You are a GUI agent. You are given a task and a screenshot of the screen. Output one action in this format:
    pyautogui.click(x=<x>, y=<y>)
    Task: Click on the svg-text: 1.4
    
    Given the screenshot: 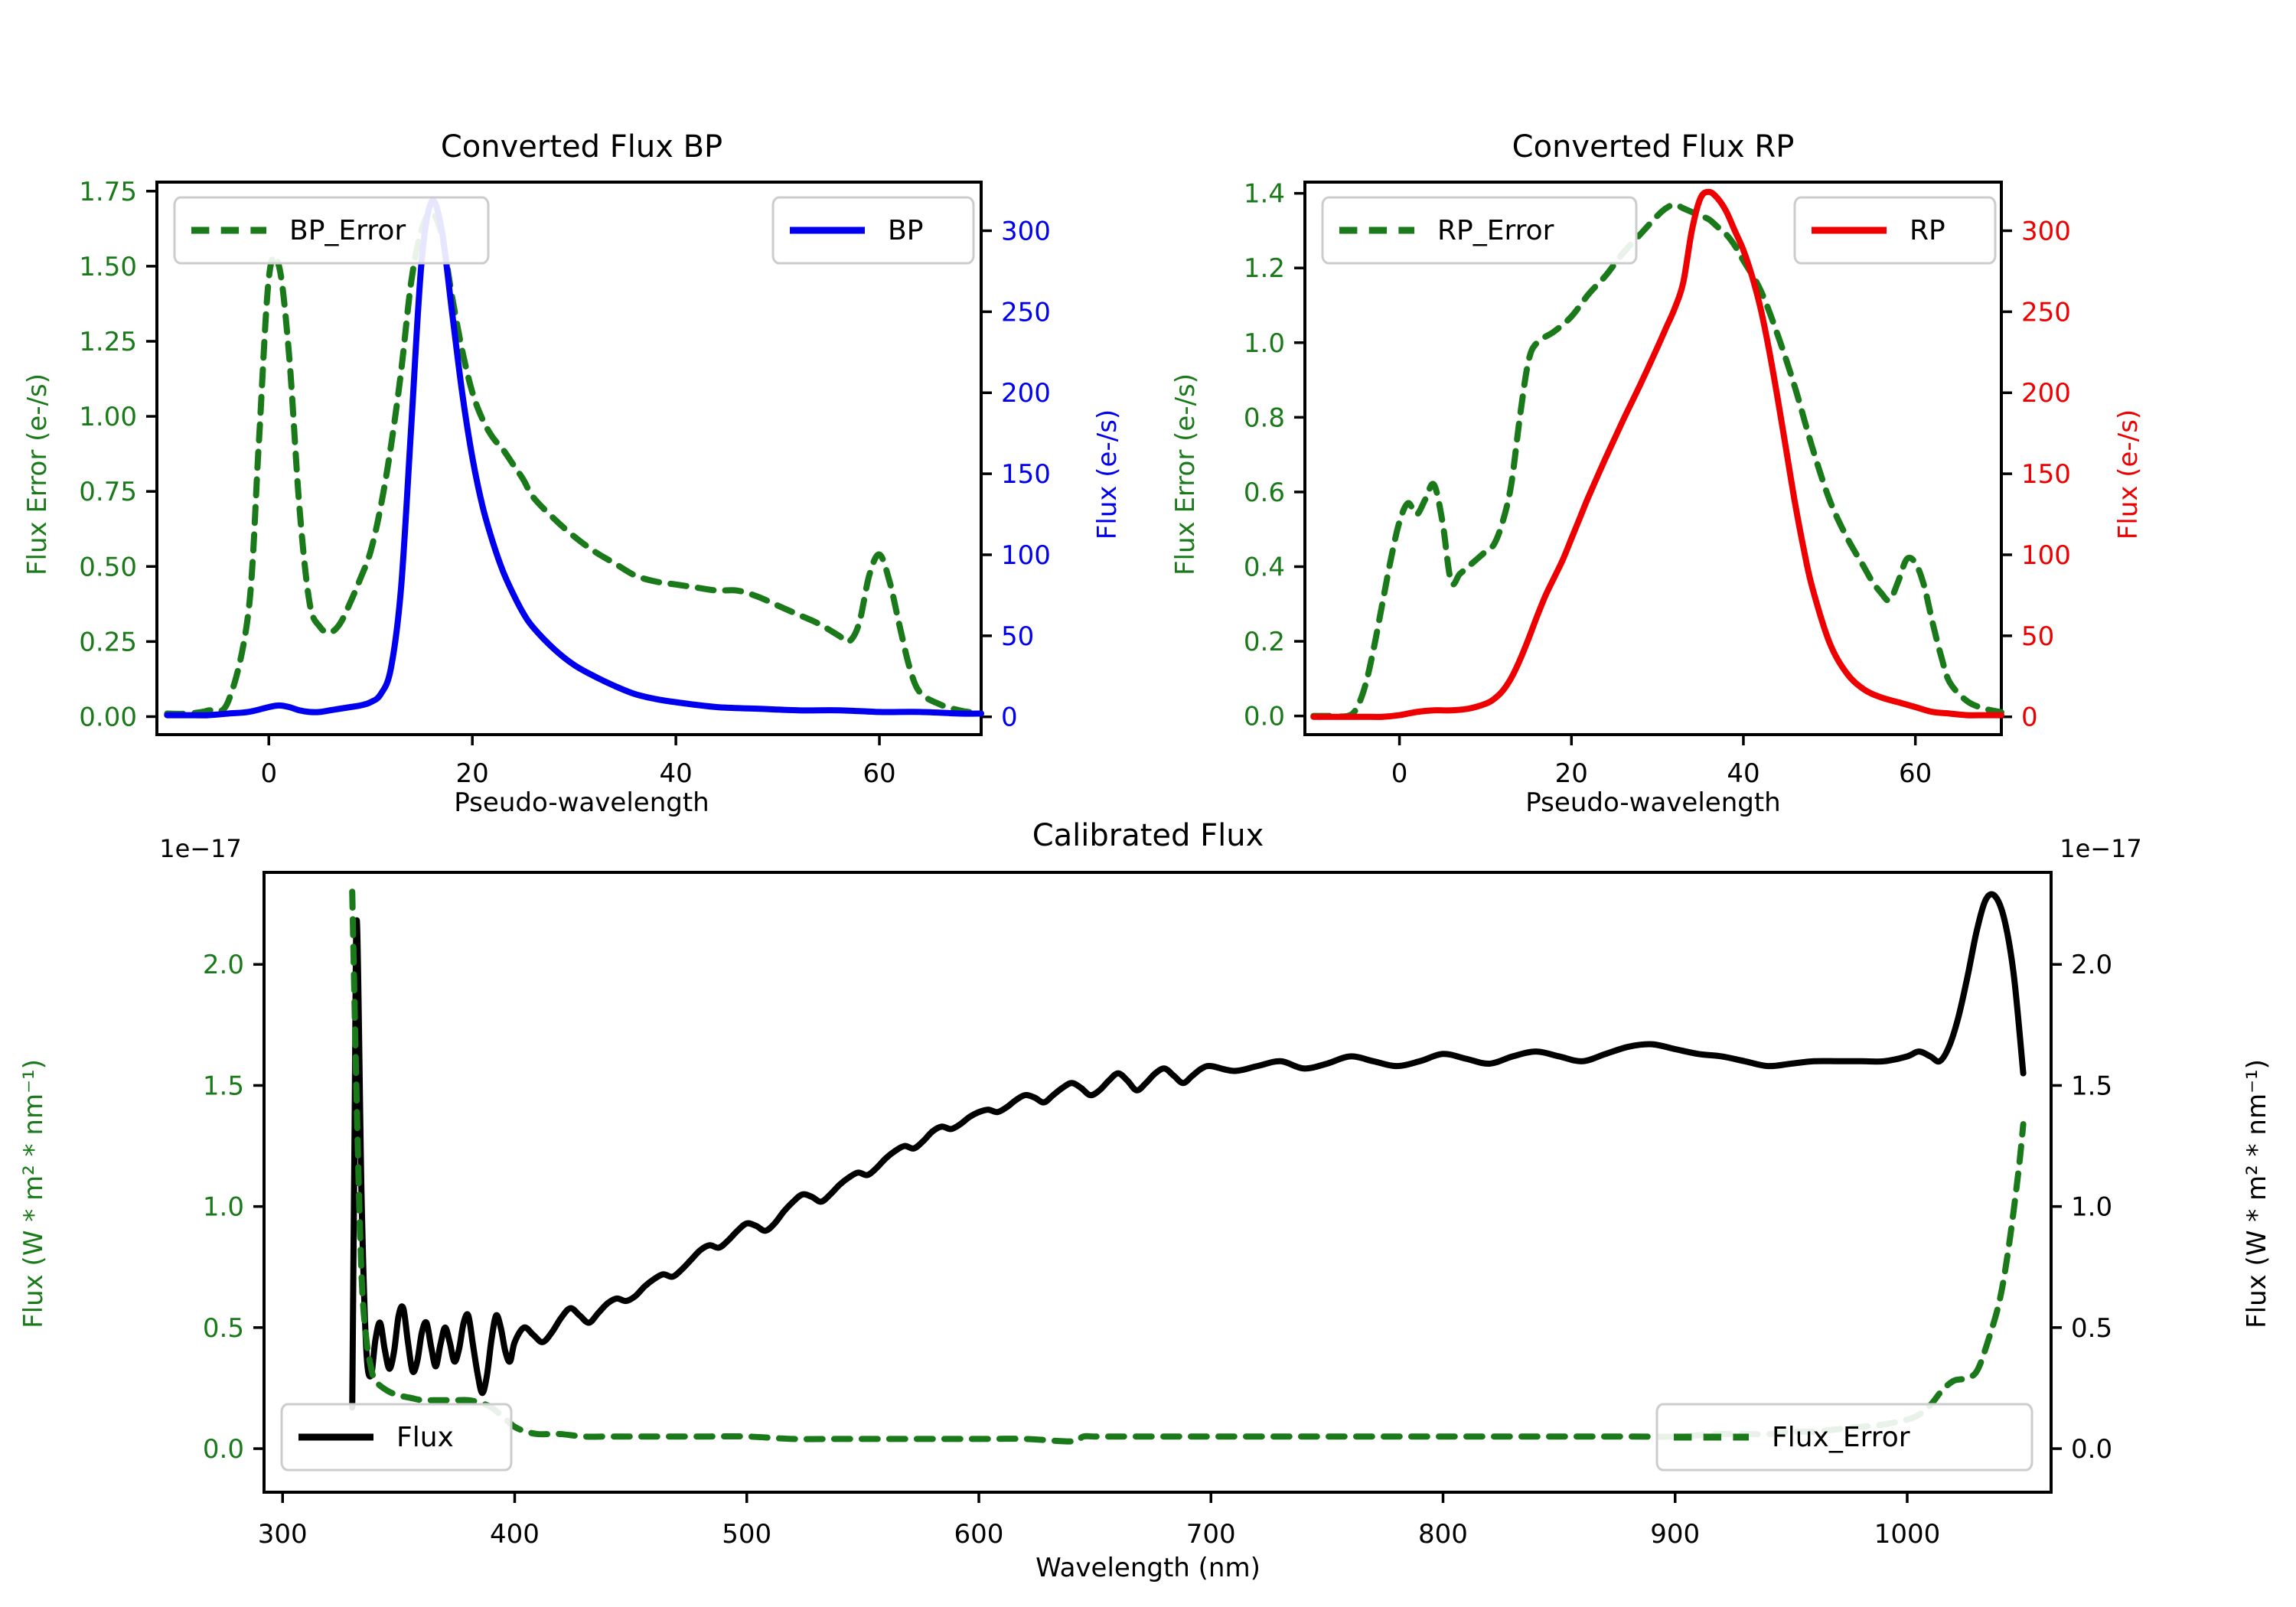 What is the action you would take?
    pyautogui.click(x=1264, y=194)
    